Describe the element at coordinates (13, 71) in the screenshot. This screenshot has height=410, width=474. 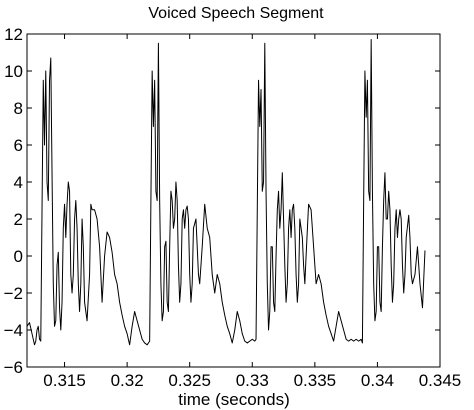
I see `y-tick-label: 10` at that location.